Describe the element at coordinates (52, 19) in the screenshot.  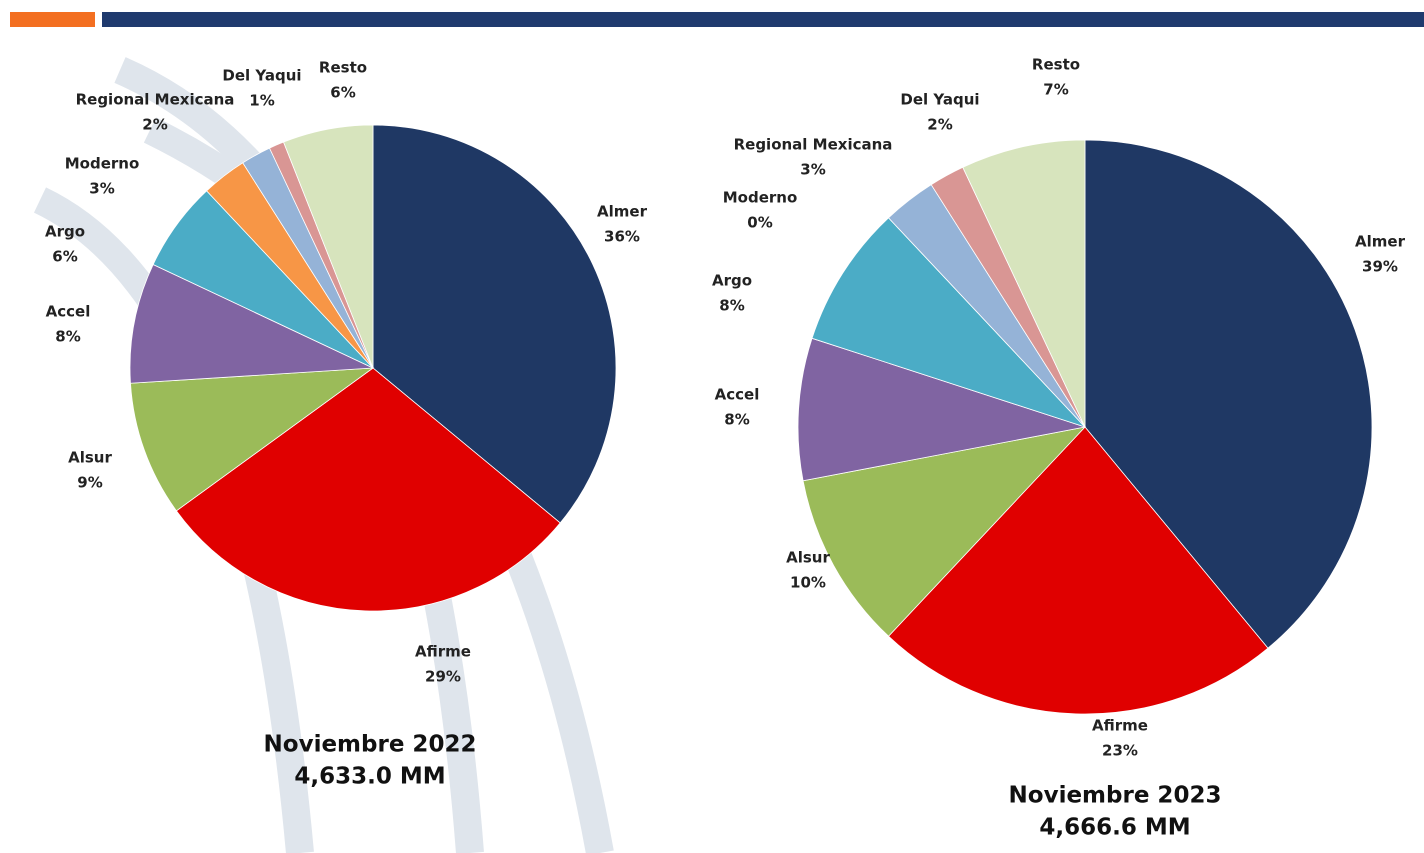
I see `accent-bar` at that location.